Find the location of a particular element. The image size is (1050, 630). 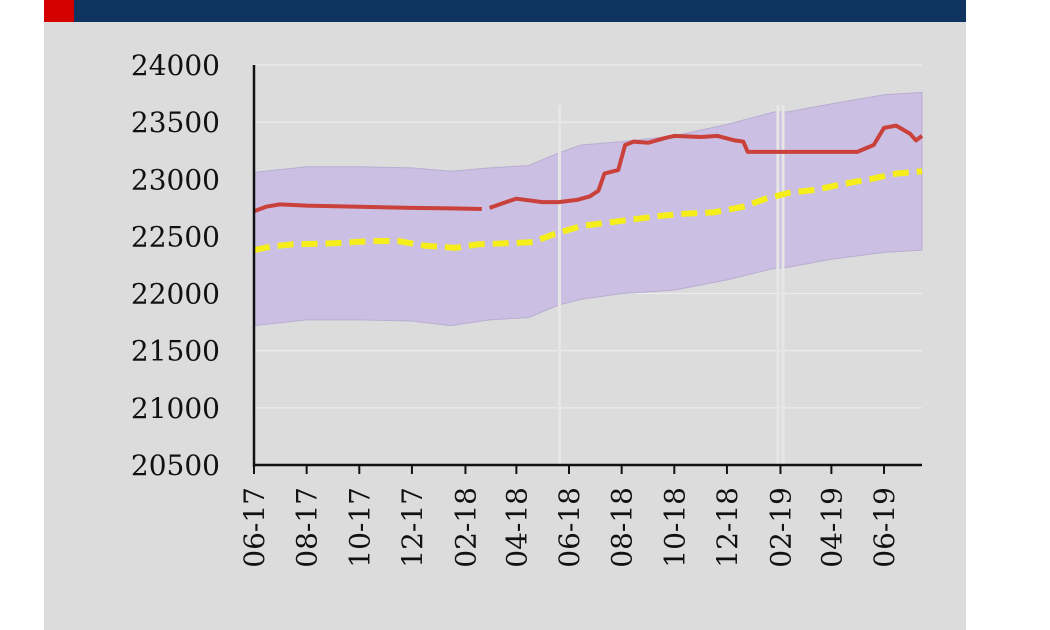

series-line-solid is located at coordinates (588, 168).